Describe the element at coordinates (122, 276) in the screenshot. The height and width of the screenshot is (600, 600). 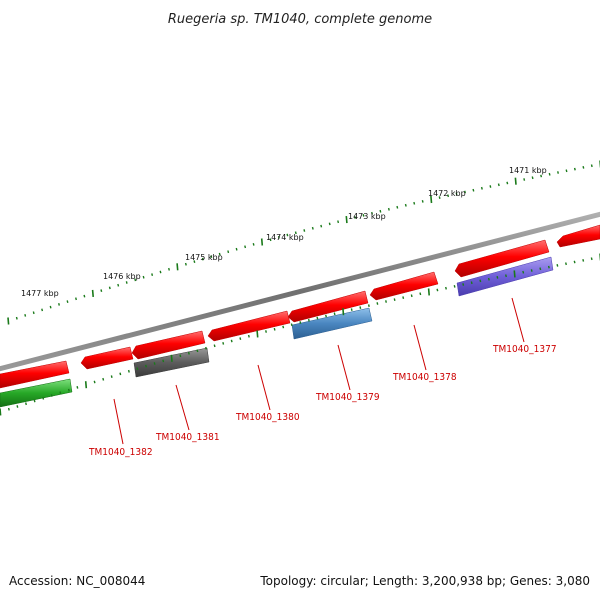
I see `scale-tick-label: 1476 kbp` at that location.